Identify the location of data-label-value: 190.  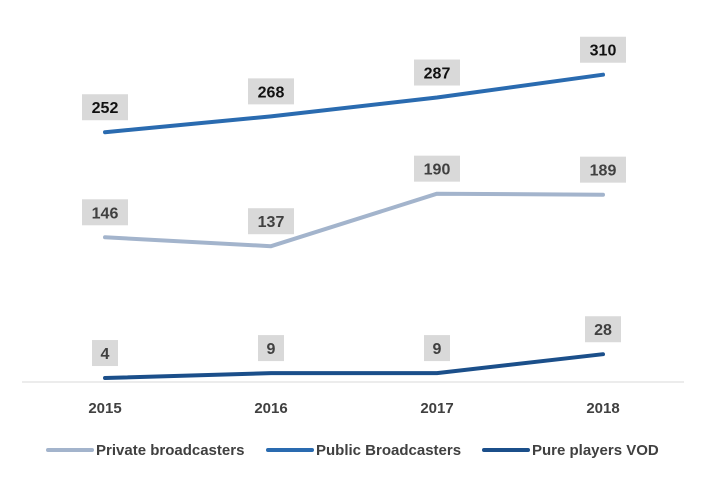
(437, 170).